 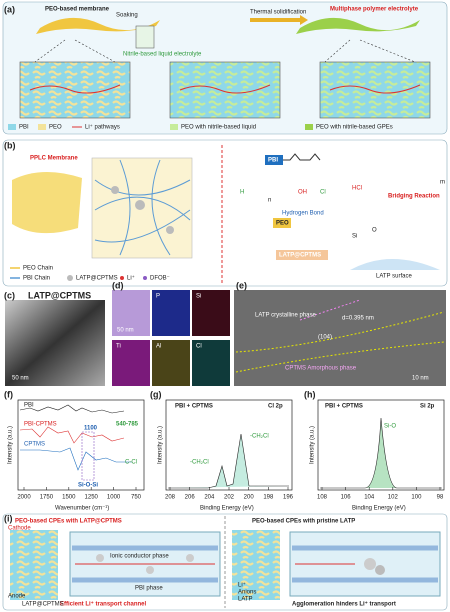 What do you see at coordinates (218, 128) in the screenshot?
I see `legend: PEO with nitrile-based liquid` at bounding box center [218, 128].